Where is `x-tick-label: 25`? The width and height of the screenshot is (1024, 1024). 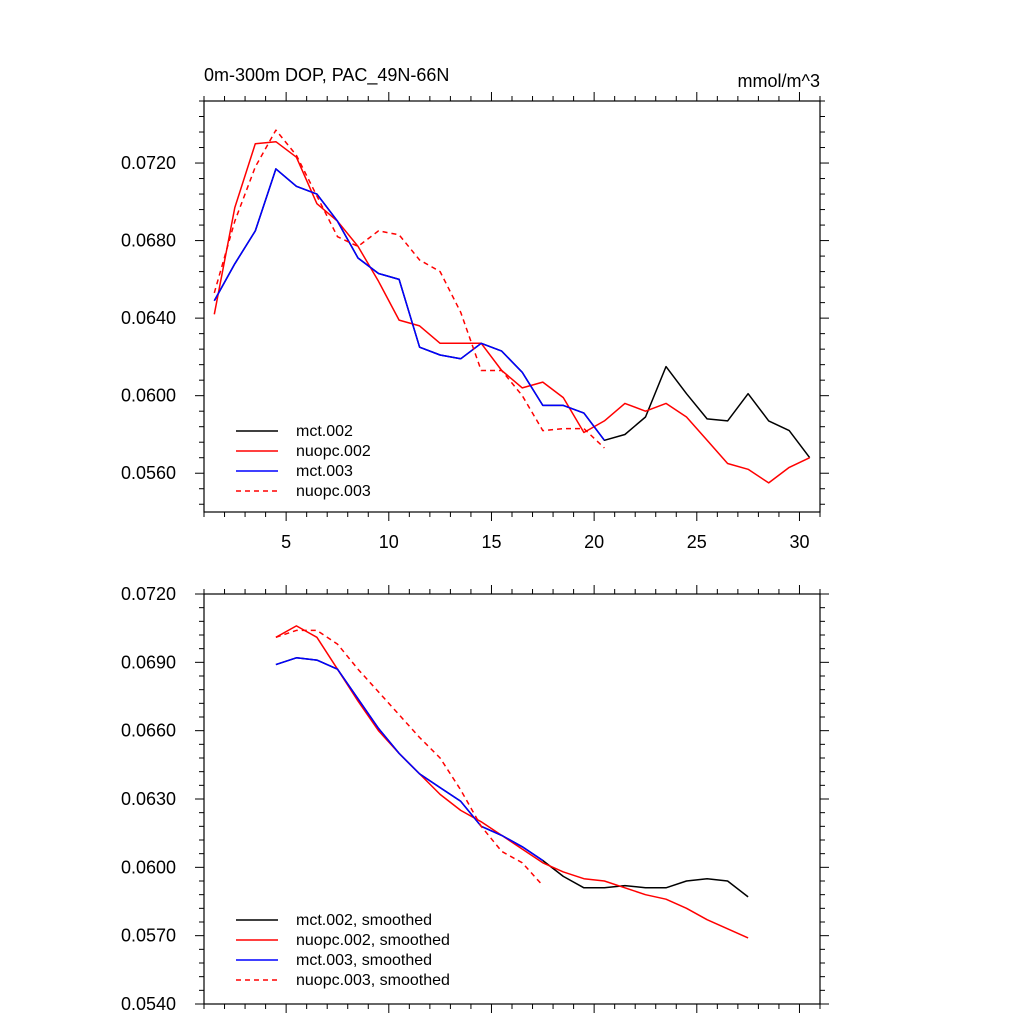
x-tick-label: 25 is located at coordinates (697, 542).